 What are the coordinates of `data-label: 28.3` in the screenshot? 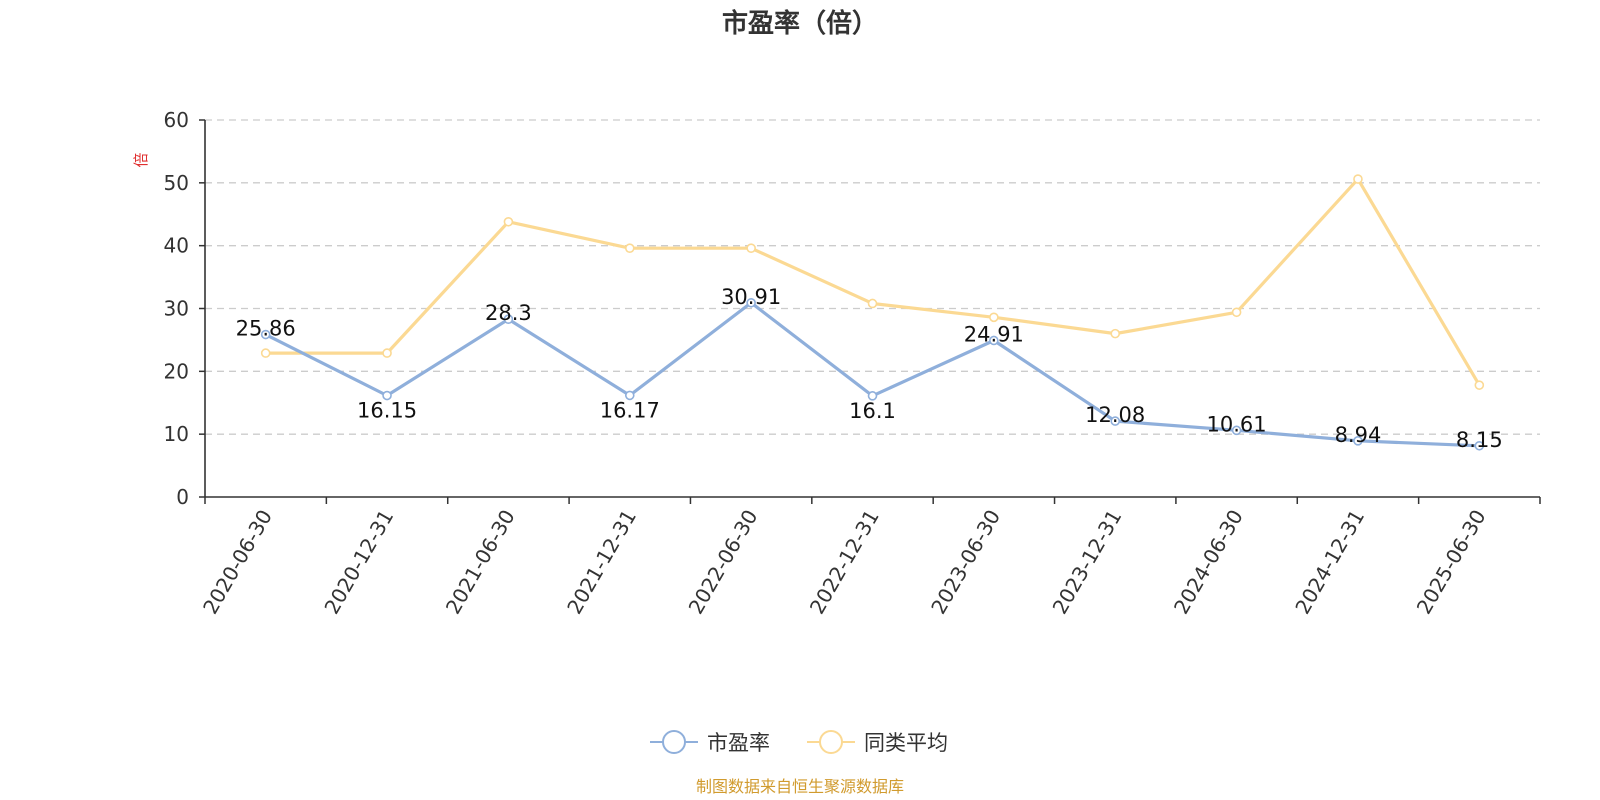 It's located at (508, 313).